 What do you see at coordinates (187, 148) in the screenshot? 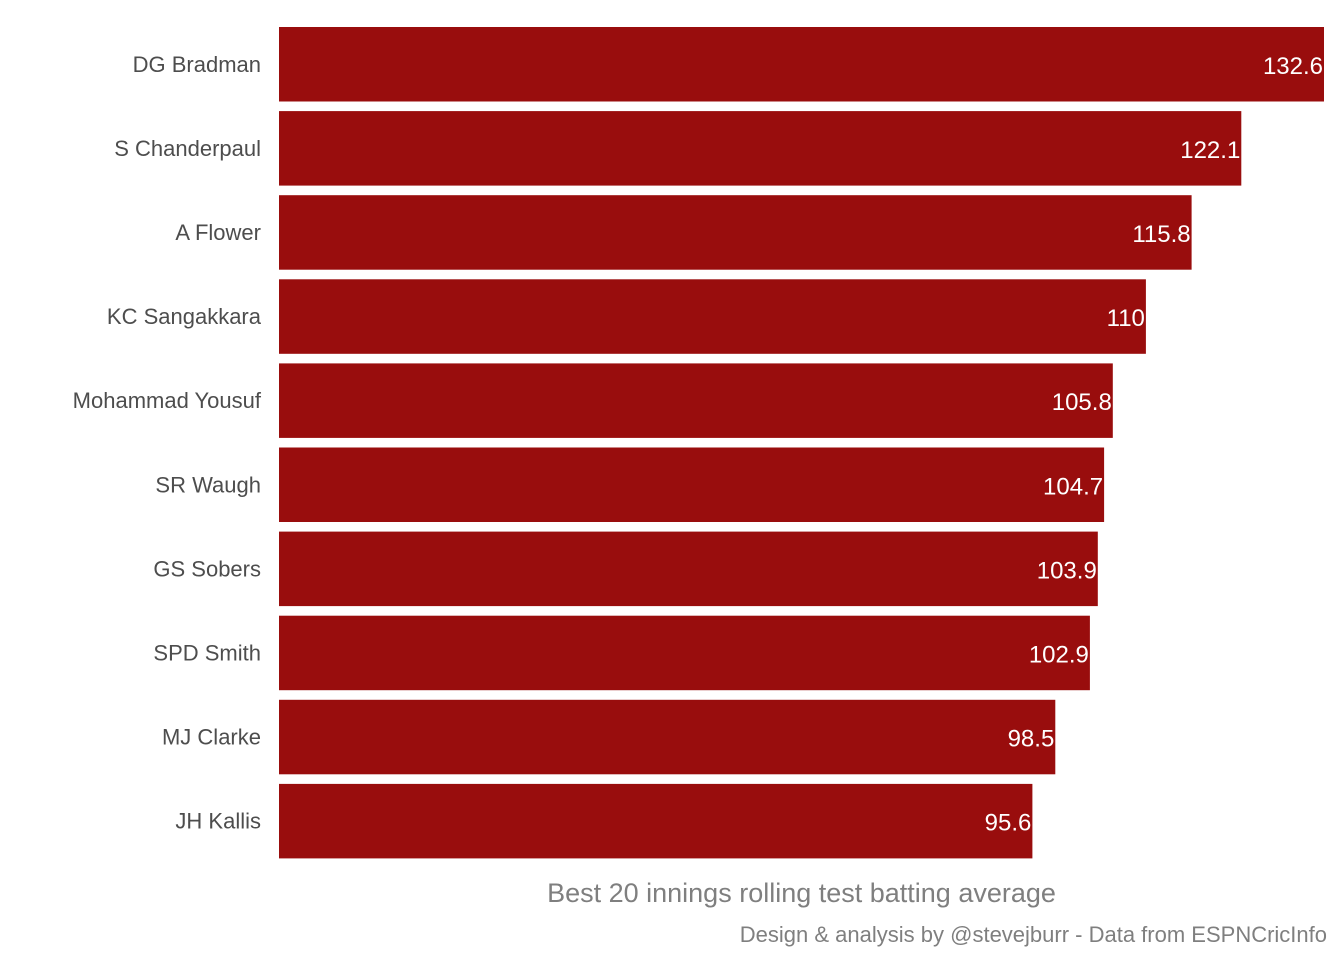
I see `category-label: S Chanderpaul` at bounding box center [187, 148].